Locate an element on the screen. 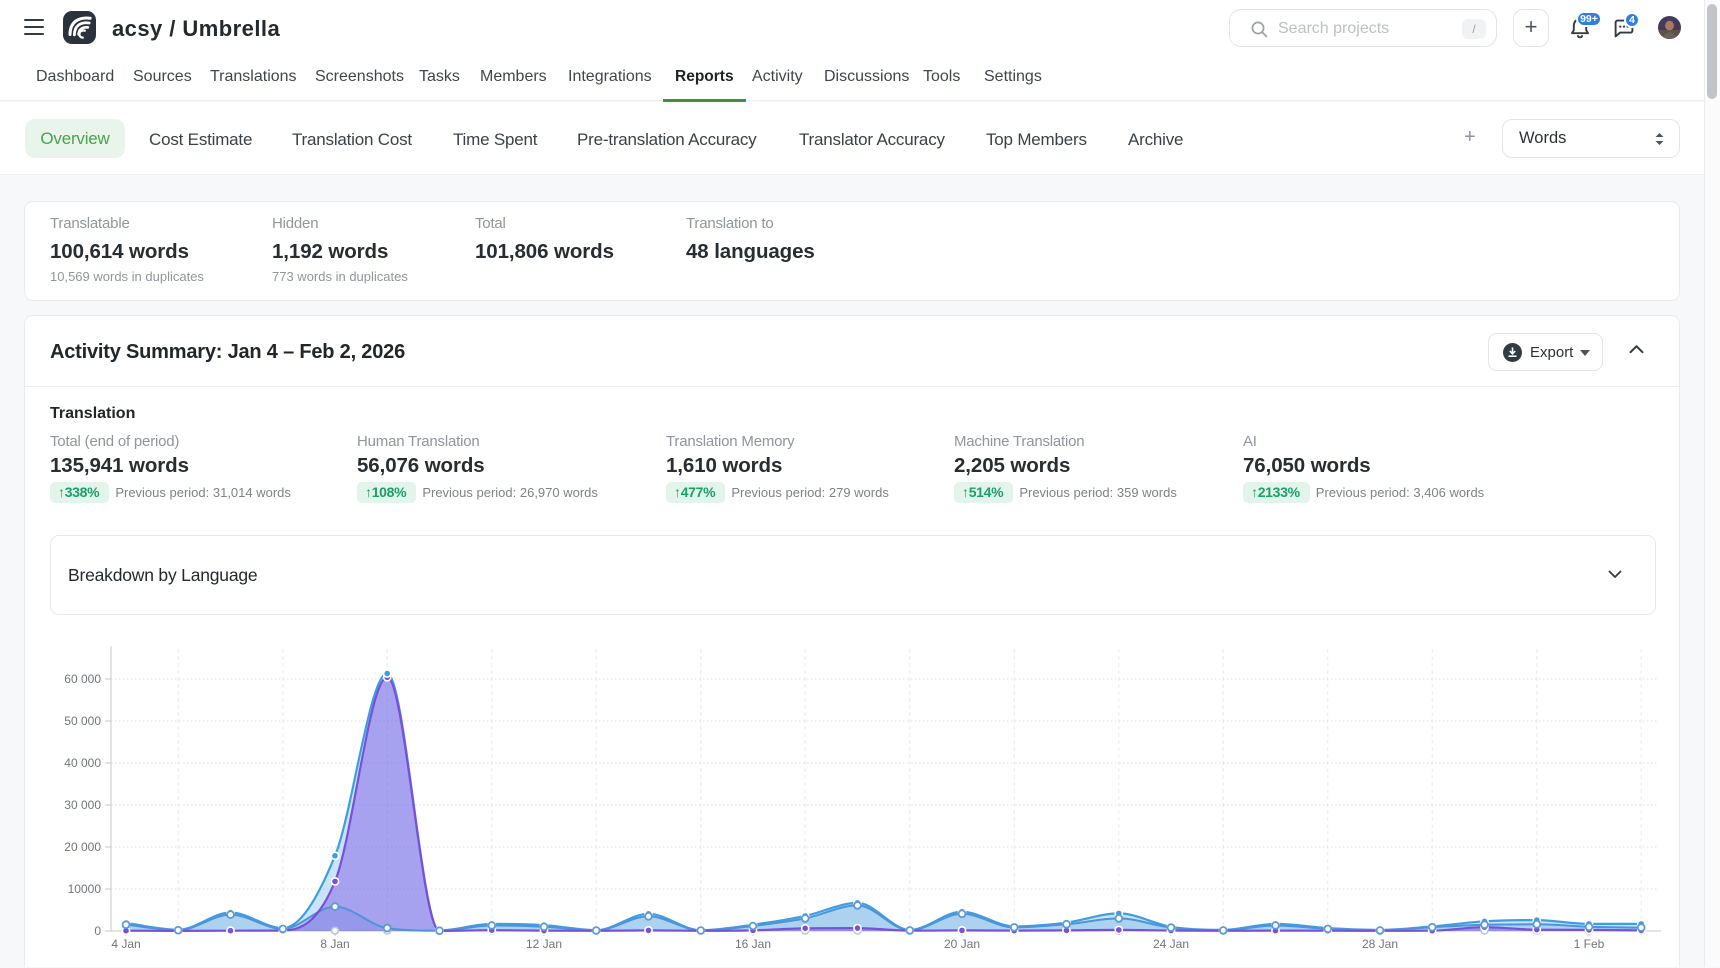 The width and height of the screenshot is (1720, 968). svg-text: 60 000 is located at coordinates (82, 679).